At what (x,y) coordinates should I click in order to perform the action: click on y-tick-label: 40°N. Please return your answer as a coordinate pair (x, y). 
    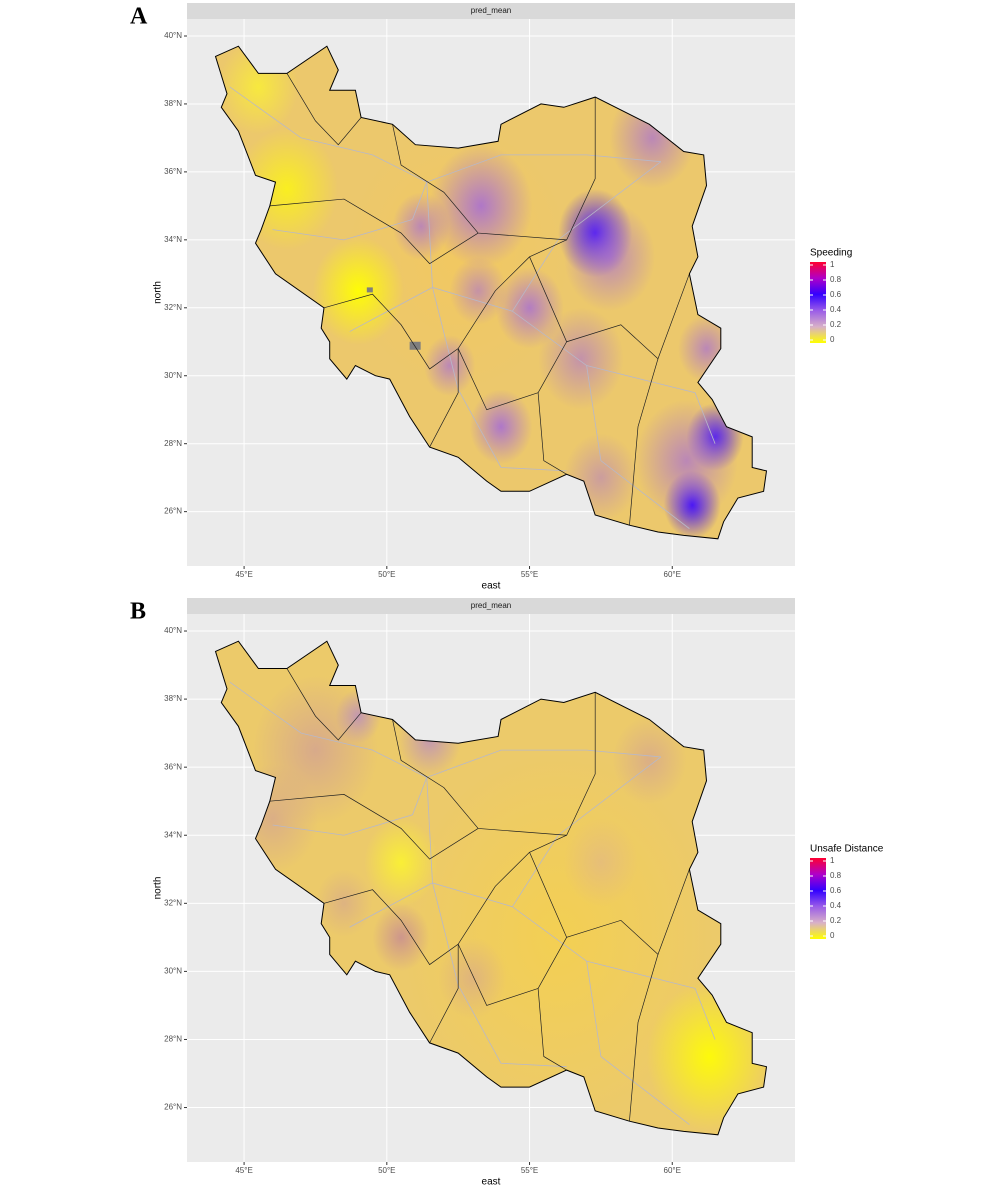
    Looking at the image, I should click on (173, 630).